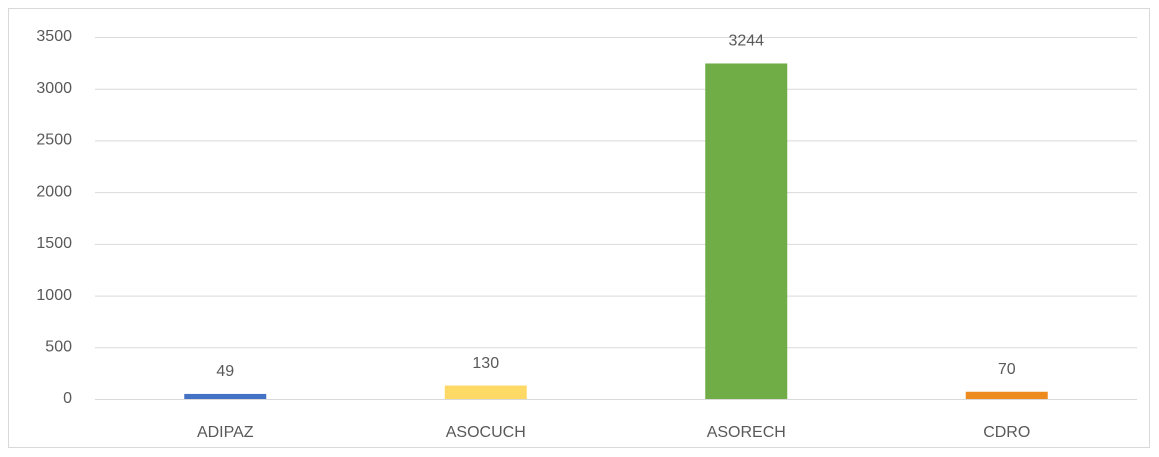 The image size is (1159, 457). Describe the element at coordinates (54, 36) in the screenshot. I see `y-tick-label: 3500` at that location.